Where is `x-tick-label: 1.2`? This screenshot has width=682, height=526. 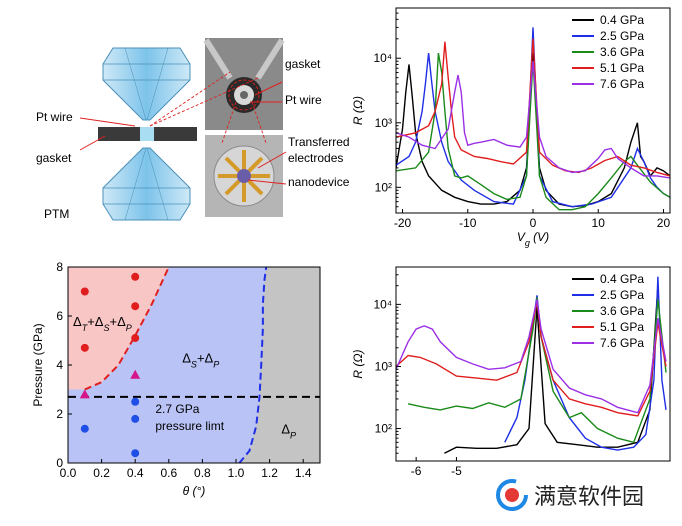
x-tick-label: 1.2 is located at coordinates (269, 473).